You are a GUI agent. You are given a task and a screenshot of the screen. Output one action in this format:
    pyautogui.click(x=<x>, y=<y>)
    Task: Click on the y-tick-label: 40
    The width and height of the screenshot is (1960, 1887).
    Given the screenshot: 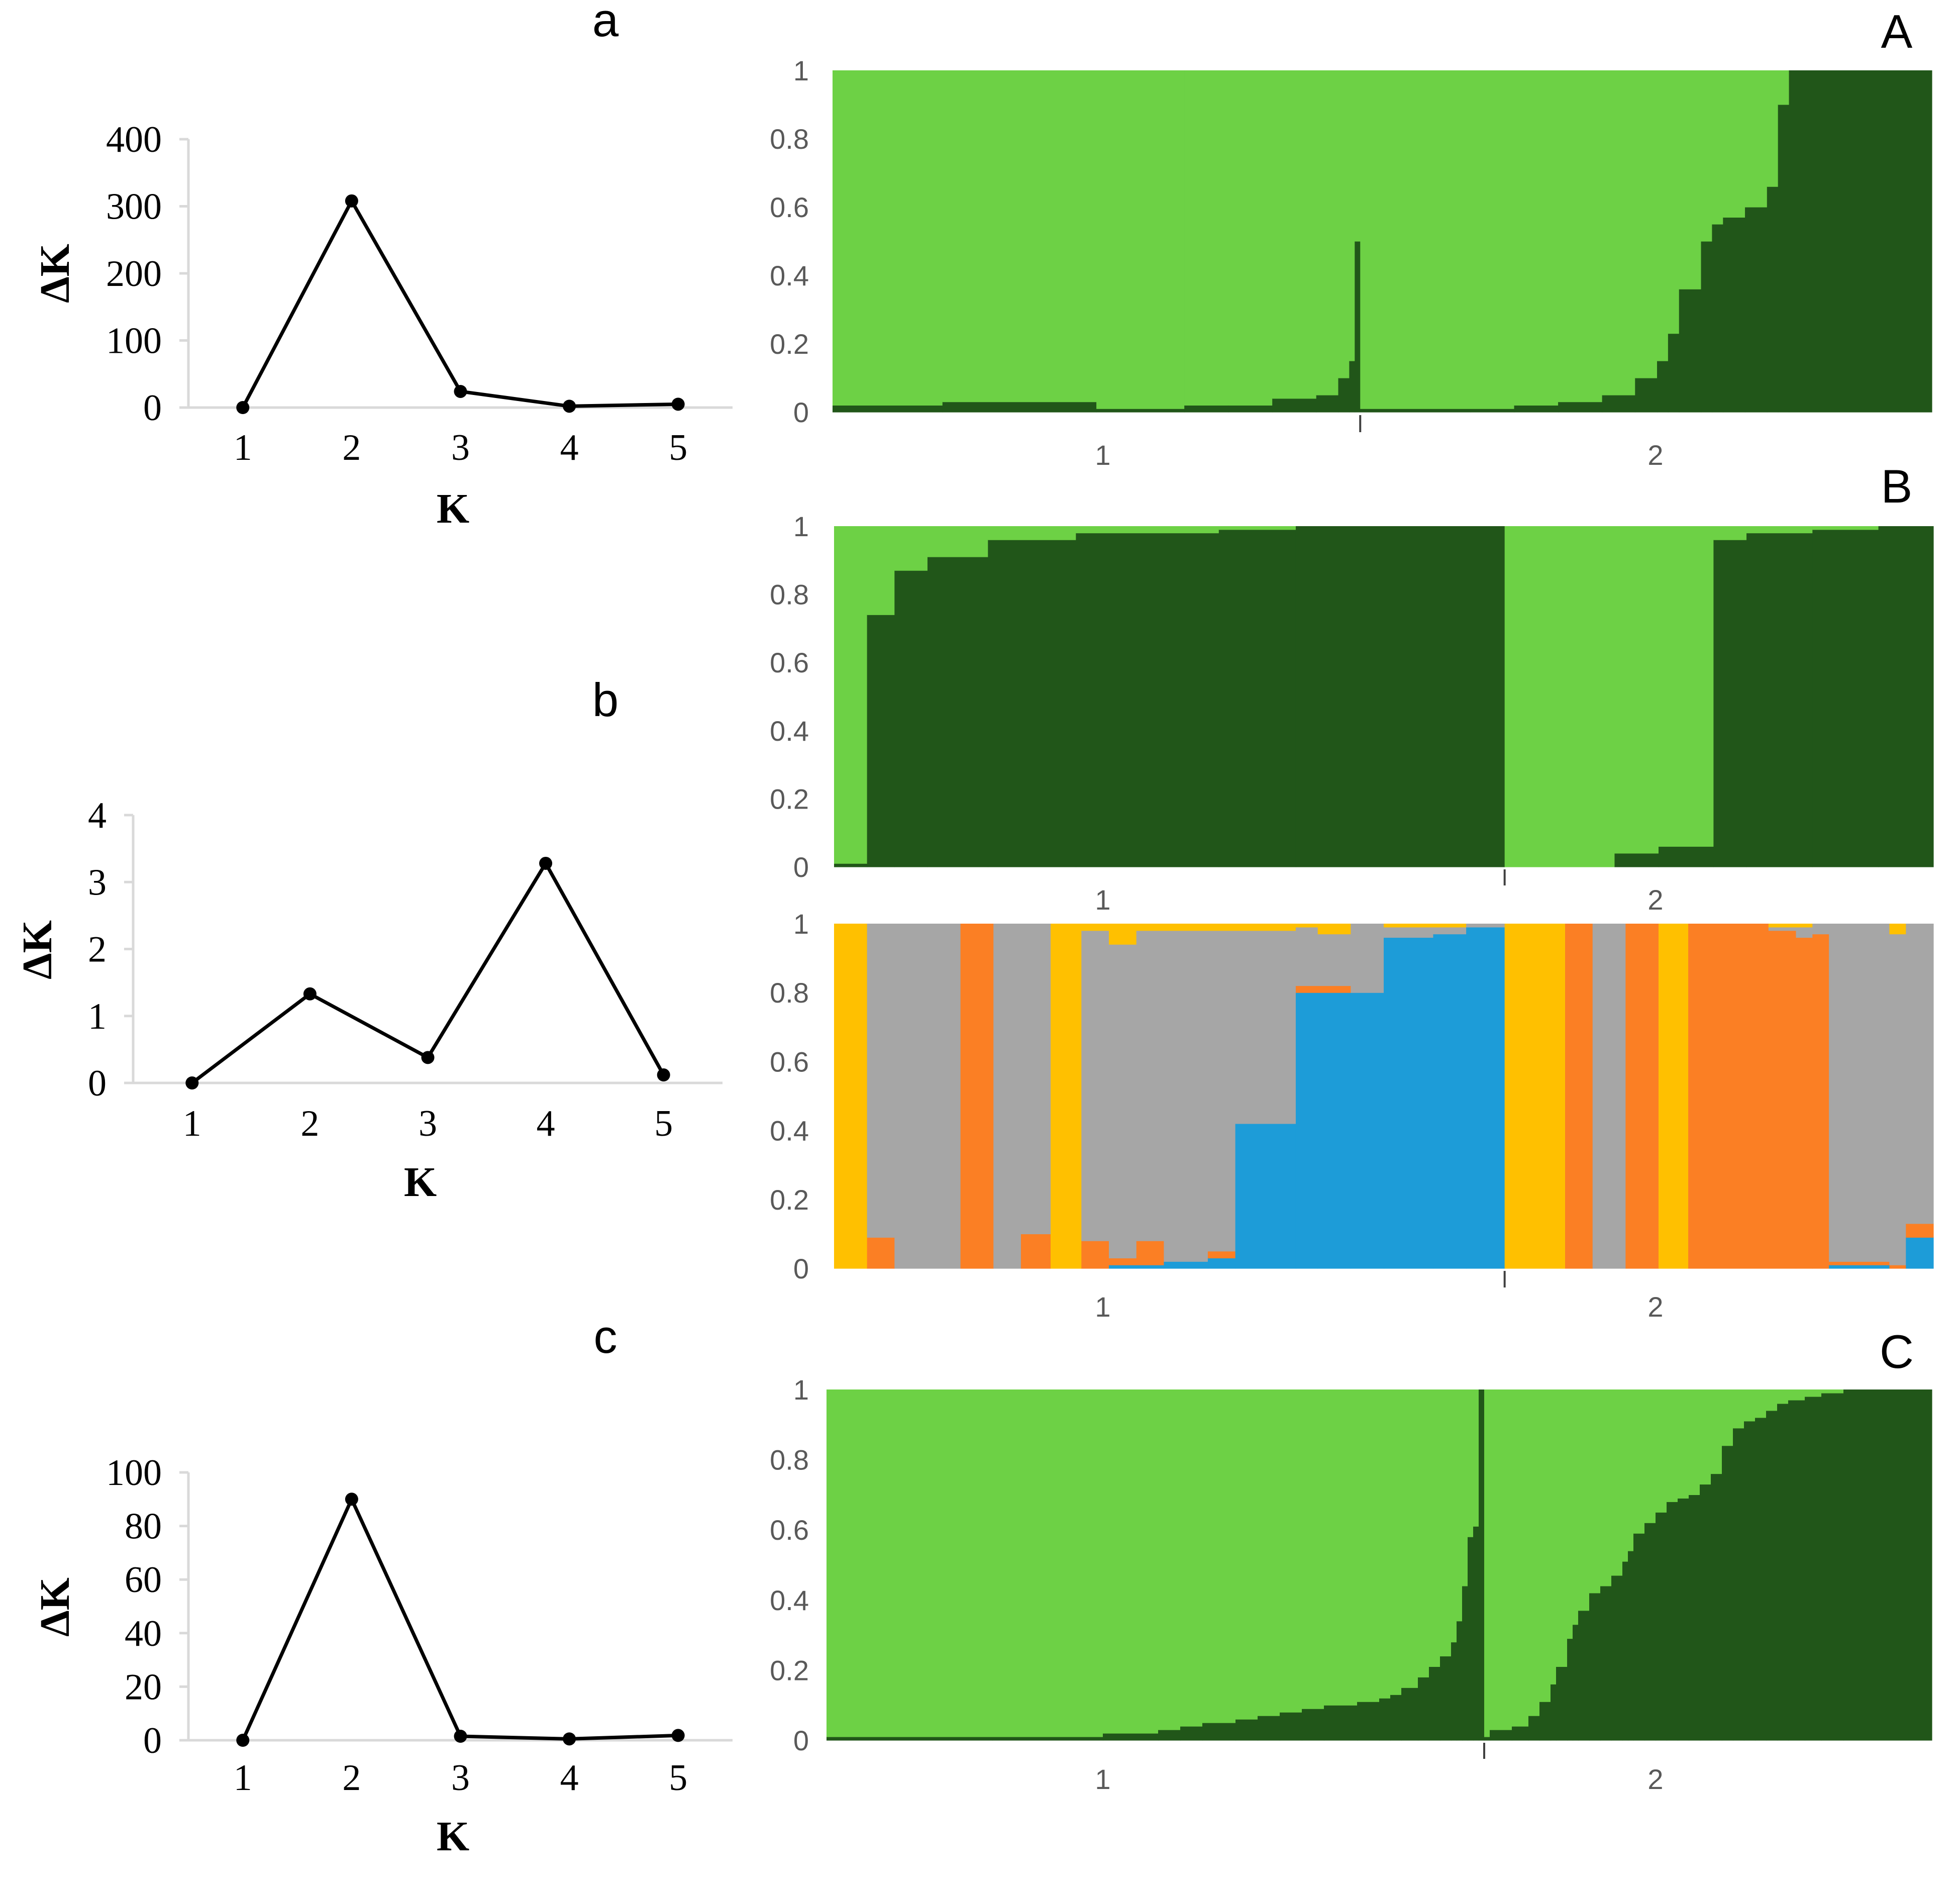 What is the action you would take?
    pyautogui.click(x=143, y=1634)
    